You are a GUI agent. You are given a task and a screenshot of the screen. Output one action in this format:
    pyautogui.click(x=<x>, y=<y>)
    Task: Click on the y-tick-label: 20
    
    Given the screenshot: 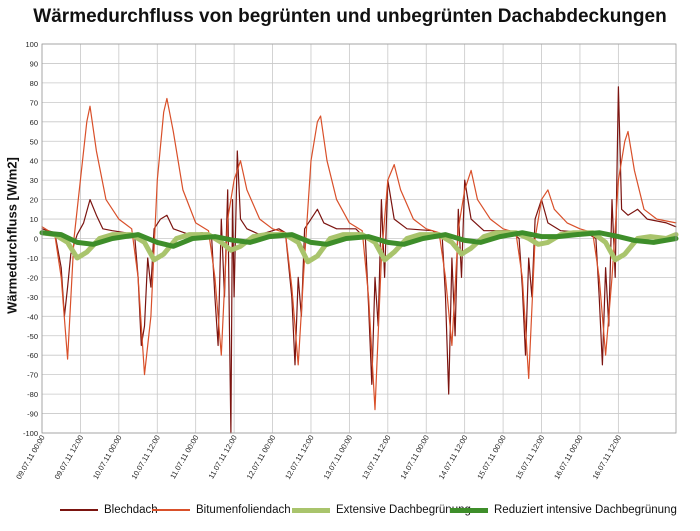 What is the action you would take?
    pyautogui.click(x=34, y=200)
    